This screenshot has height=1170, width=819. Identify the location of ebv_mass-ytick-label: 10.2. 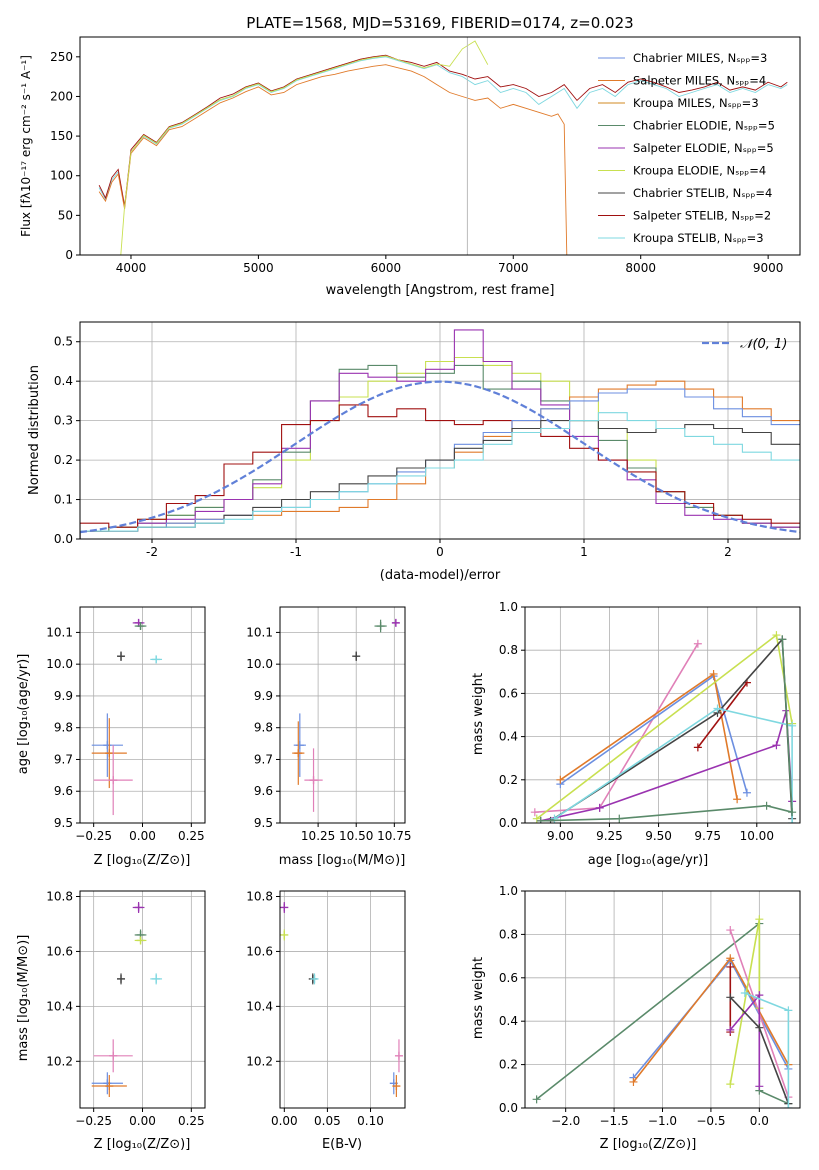
(259, 1061).